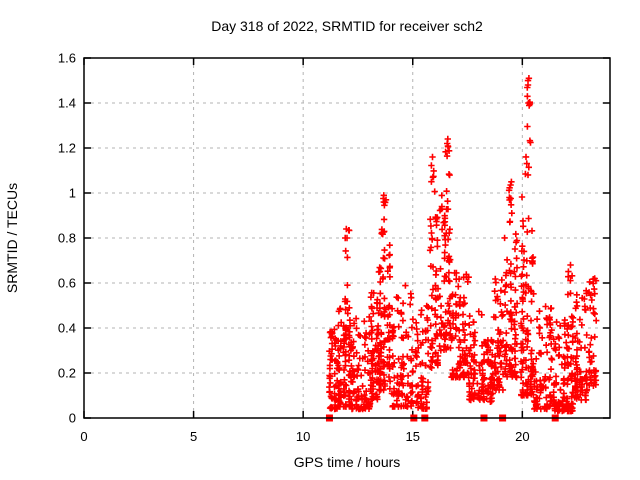  I want to click on x-tick-label: 10, so click(303, 436).